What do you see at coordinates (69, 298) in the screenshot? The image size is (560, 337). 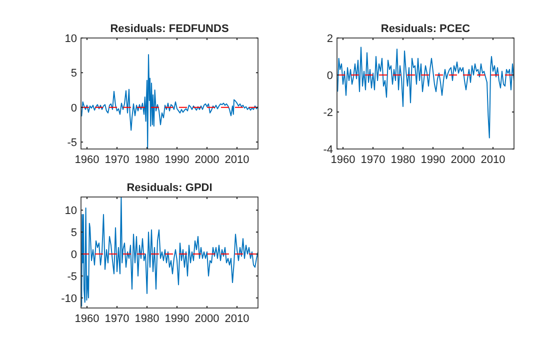 I see `y-tick-label: -10` at bounding box center [69, 298].